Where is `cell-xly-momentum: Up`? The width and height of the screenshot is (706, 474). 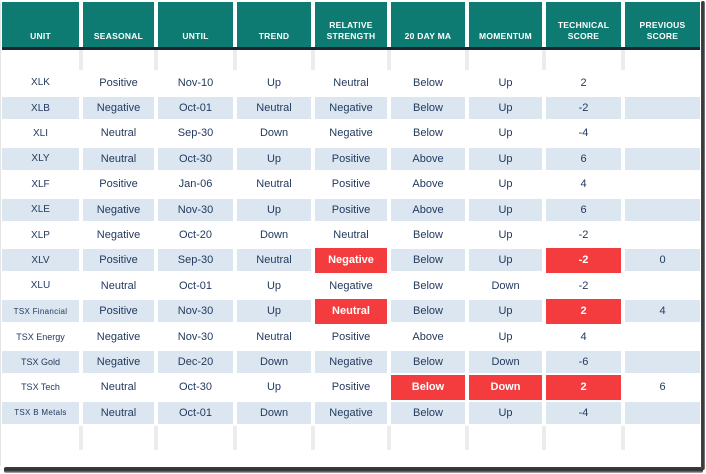
cell-xly-momentum: Up is located at coordinates (505, 158).